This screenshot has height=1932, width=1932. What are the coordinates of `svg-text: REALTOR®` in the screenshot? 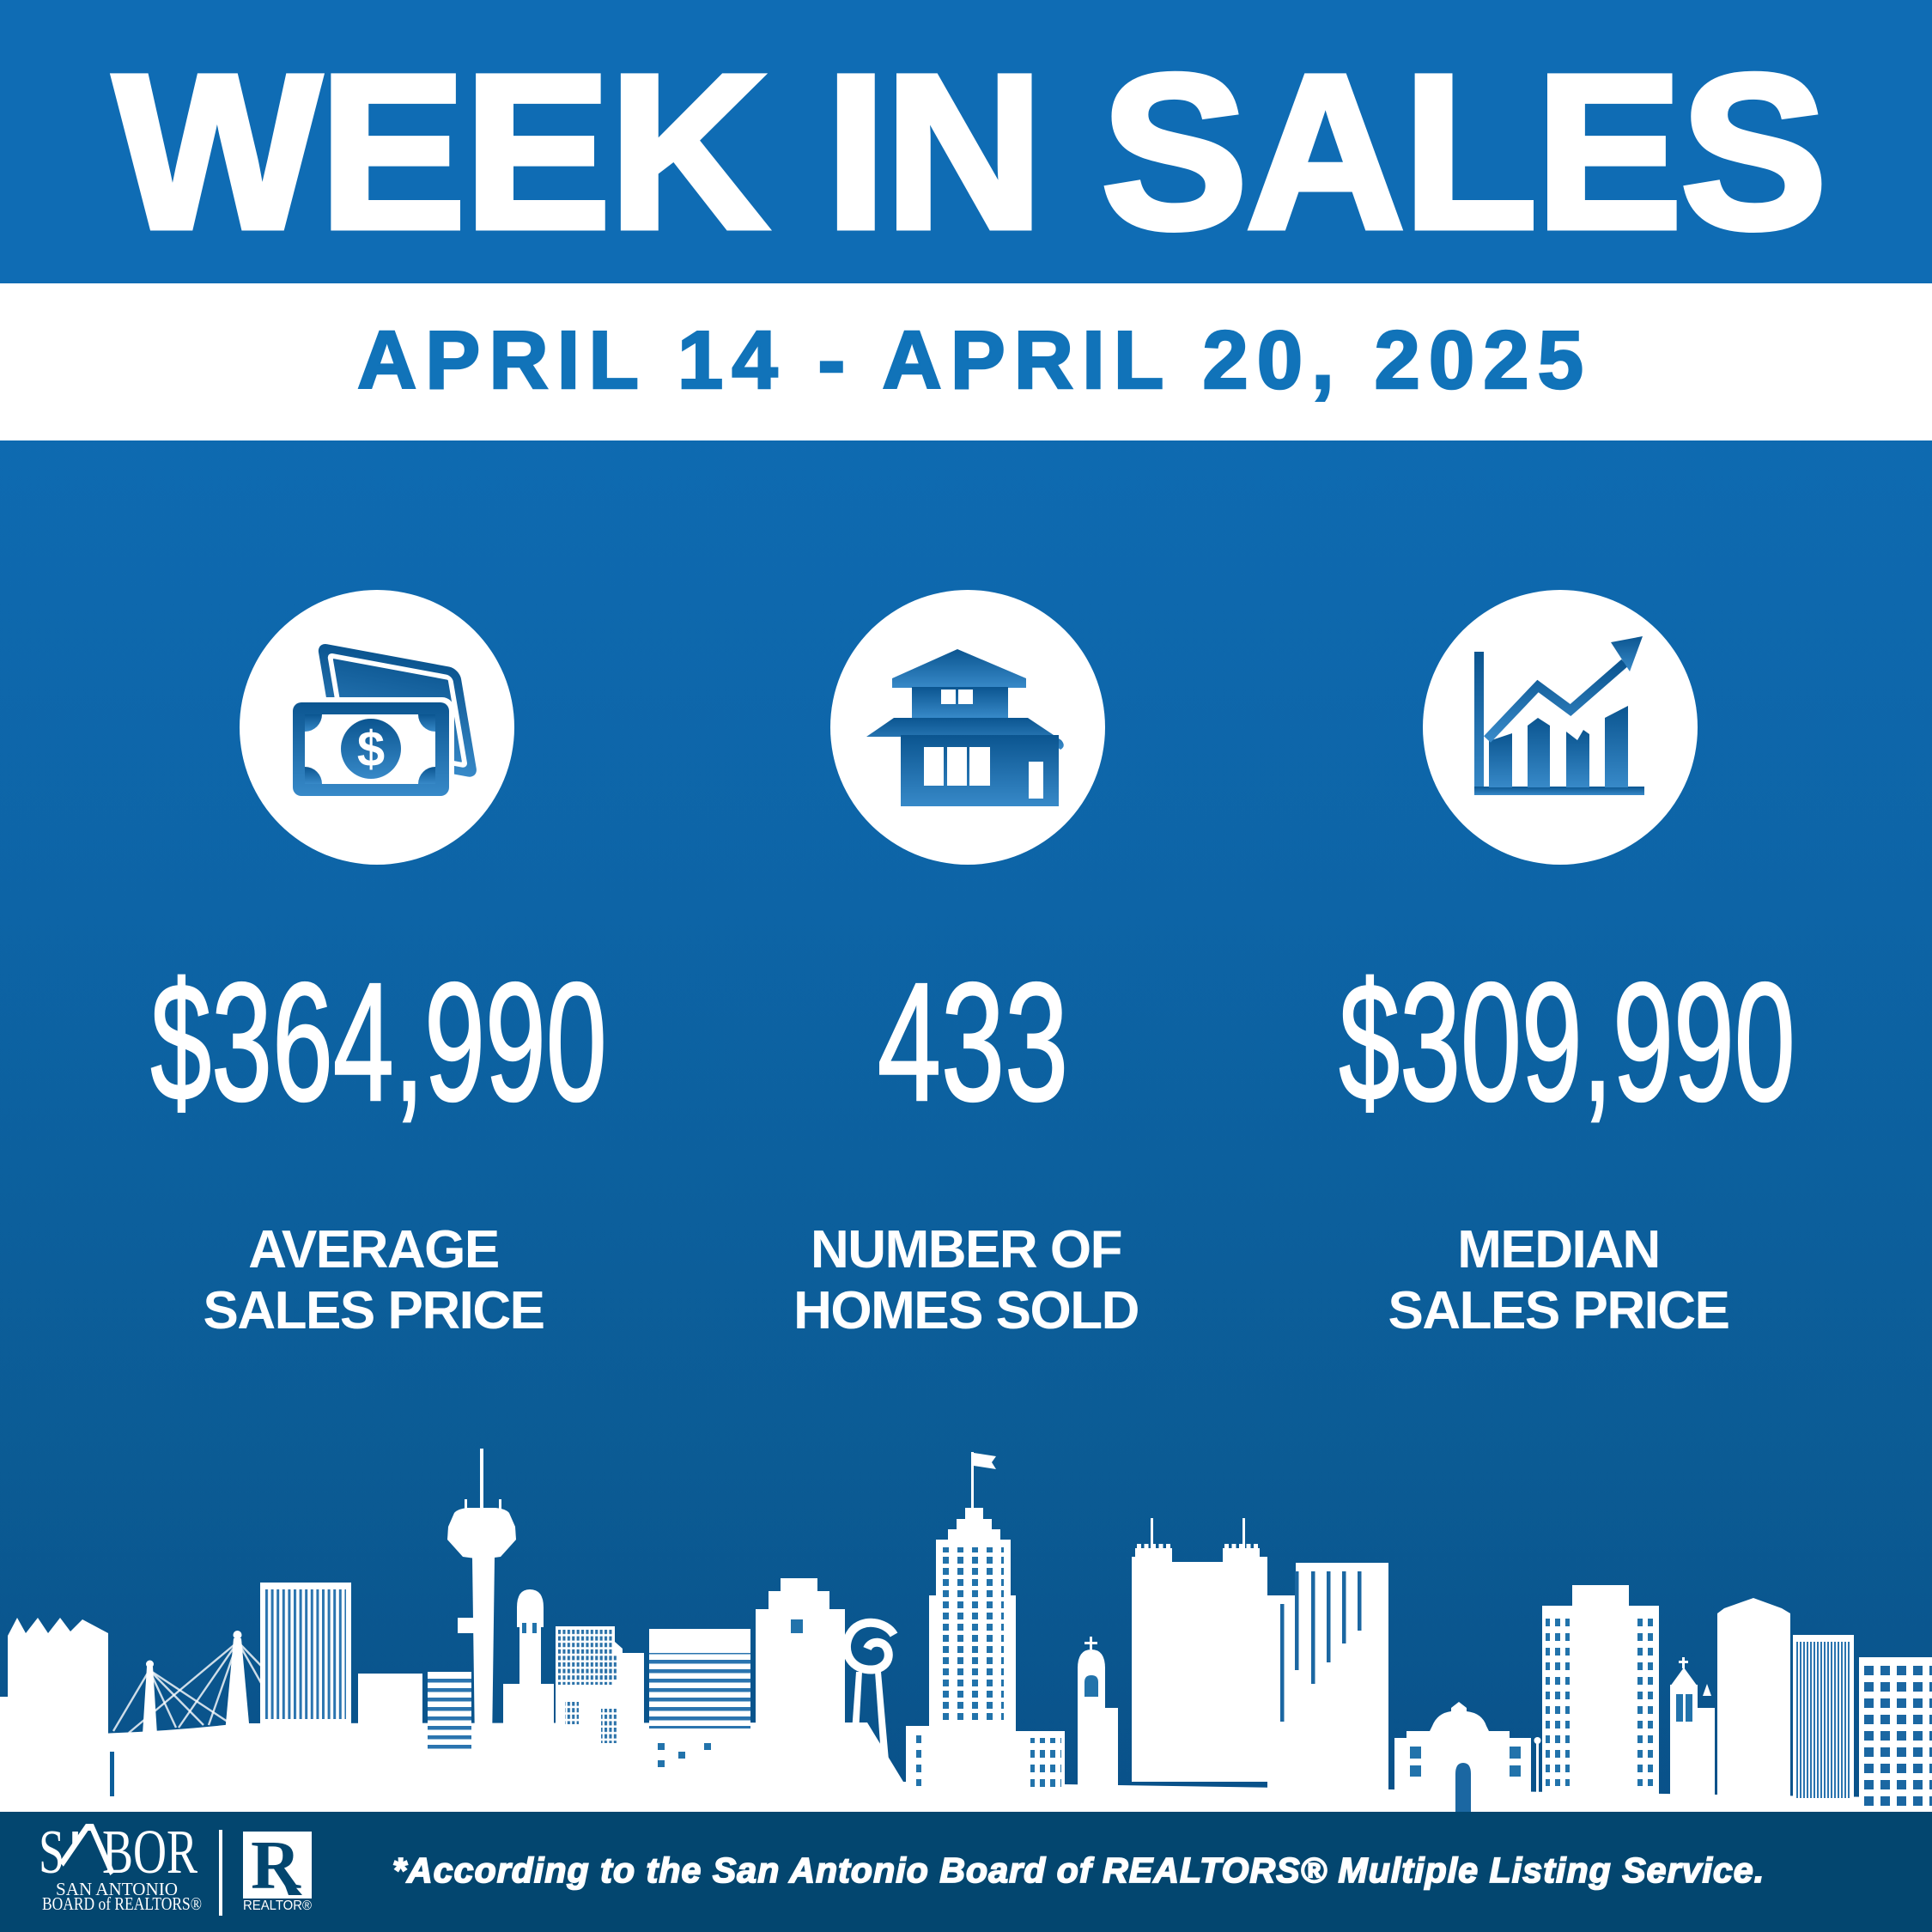 It's located at (278, 1906).